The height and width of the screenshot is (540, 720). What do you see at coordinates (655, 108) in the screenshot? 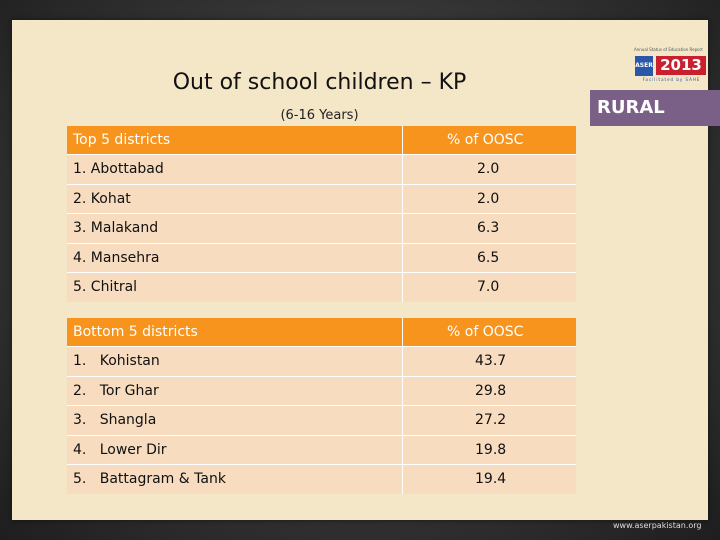
I see `region-badge: RURAL` at bounding box center [655, 108].